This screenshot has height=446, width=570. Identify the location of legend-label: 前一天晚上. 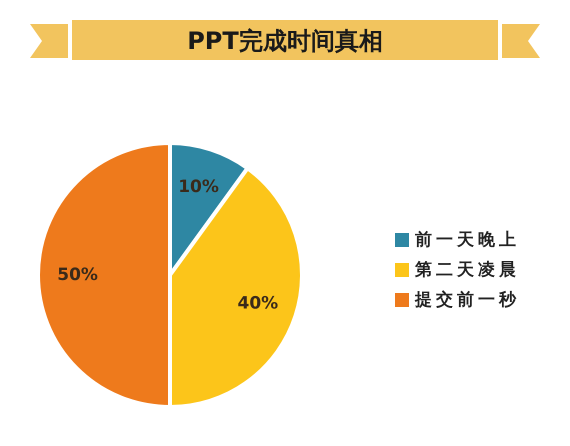
(467, 240).